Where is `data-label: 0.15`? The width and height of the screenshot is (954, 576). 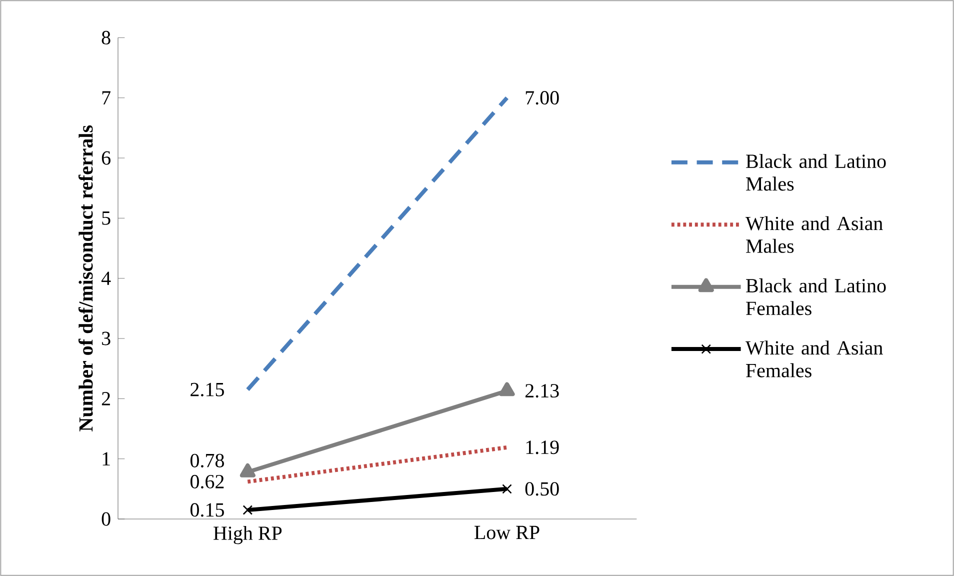
data-label: 0.15 is located at coordinates (207, 510).